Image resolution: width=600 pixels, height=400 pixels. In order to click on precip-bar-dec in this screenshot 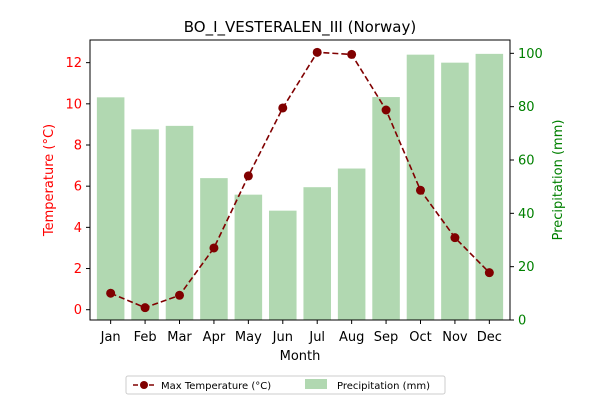, I will do `click(489, 186)`.